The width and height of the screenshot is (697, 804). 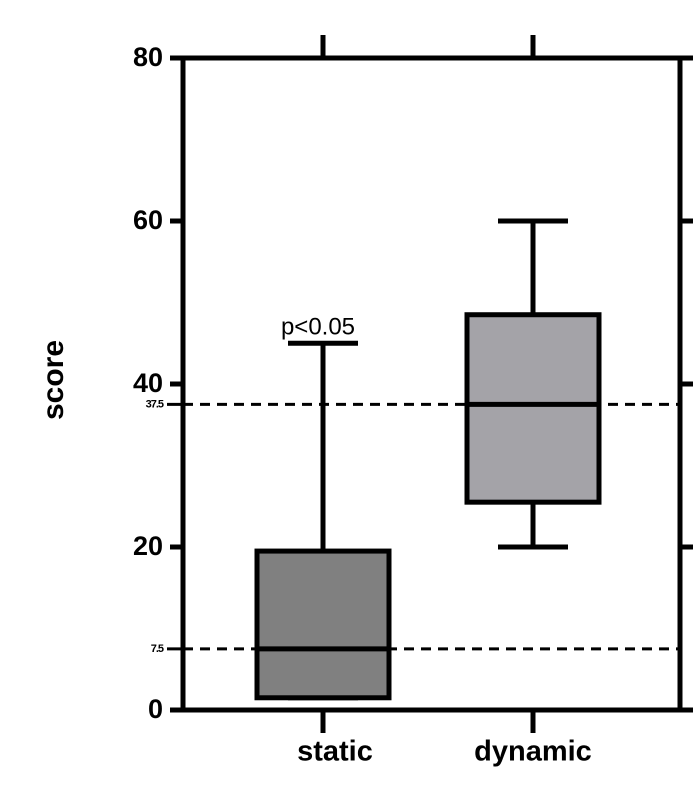 I want to click on y-tick-label: 60, so click(x=148, y=220).